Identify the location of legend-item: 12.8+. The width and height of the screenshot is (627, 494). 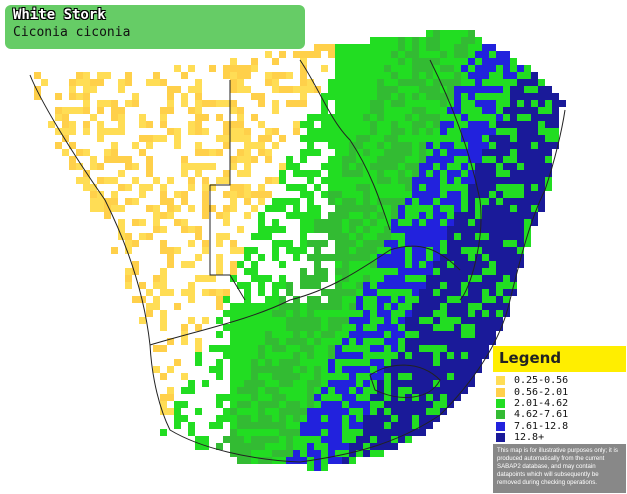
(561, 437).